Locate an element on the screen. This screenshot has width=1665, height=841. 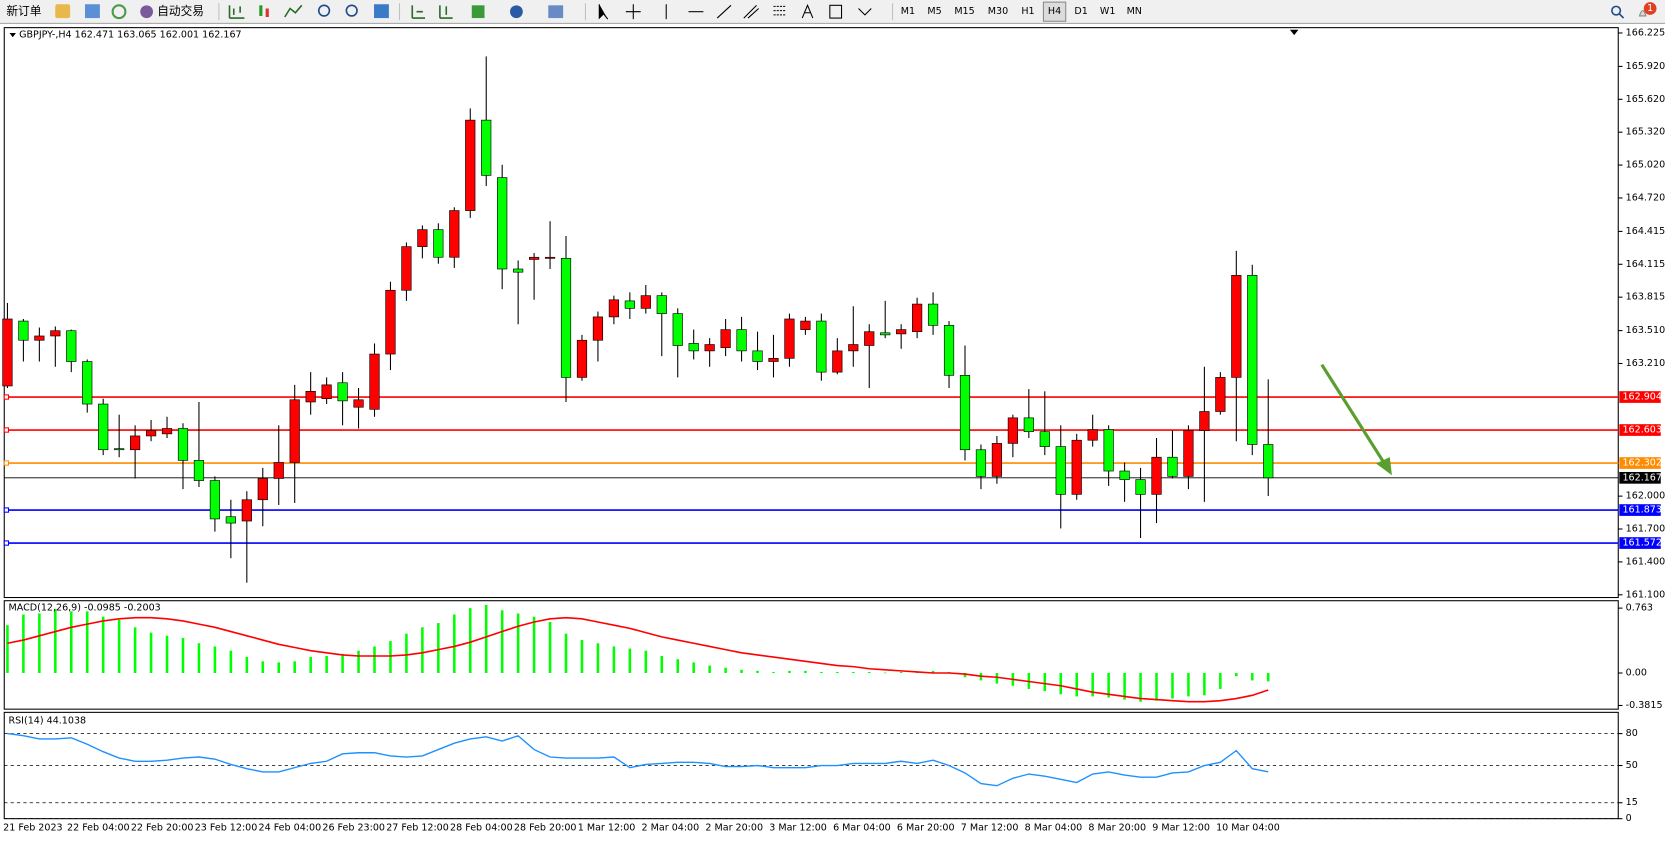
channel-icon is located at coordinates (751, 11).